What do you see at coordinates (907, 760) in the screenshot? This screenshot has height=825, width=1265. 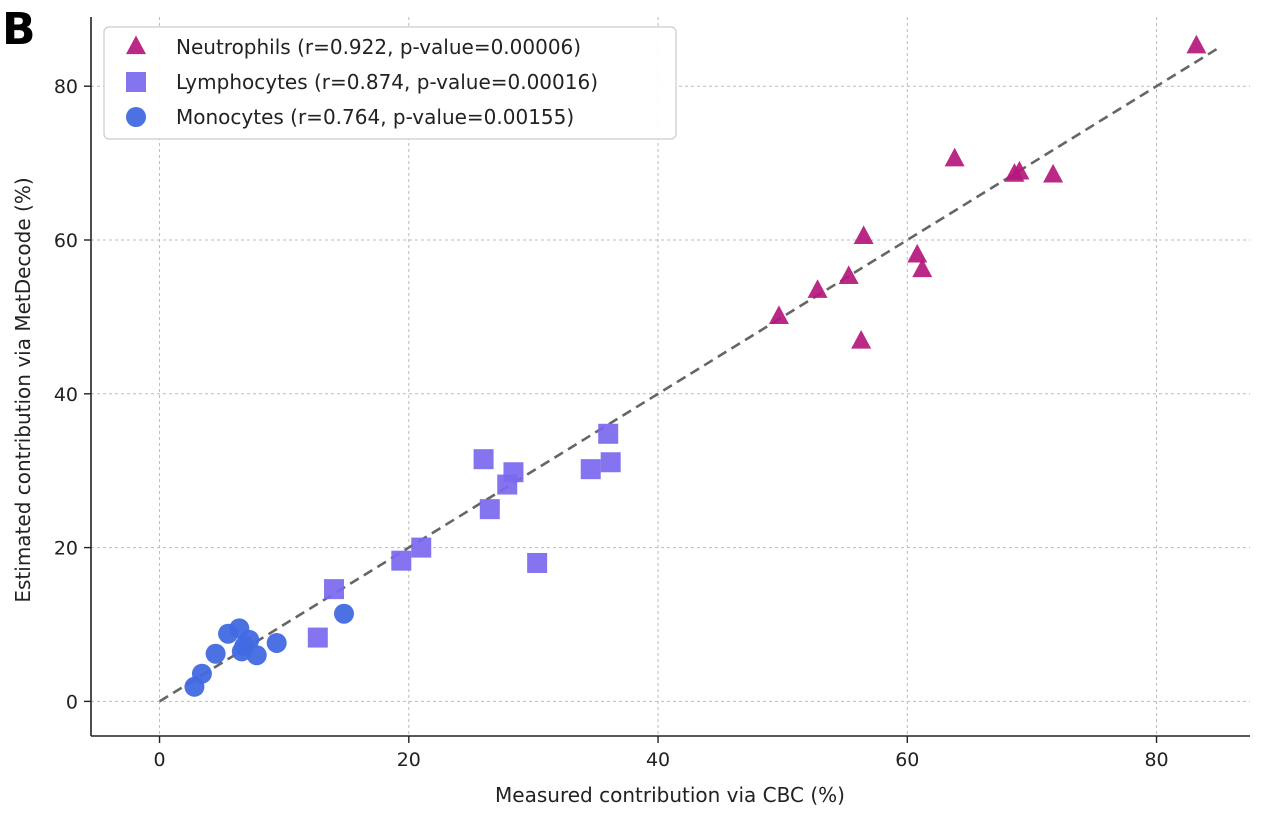 I see `x-tick-label: 60` at bounding box center [907, 760].